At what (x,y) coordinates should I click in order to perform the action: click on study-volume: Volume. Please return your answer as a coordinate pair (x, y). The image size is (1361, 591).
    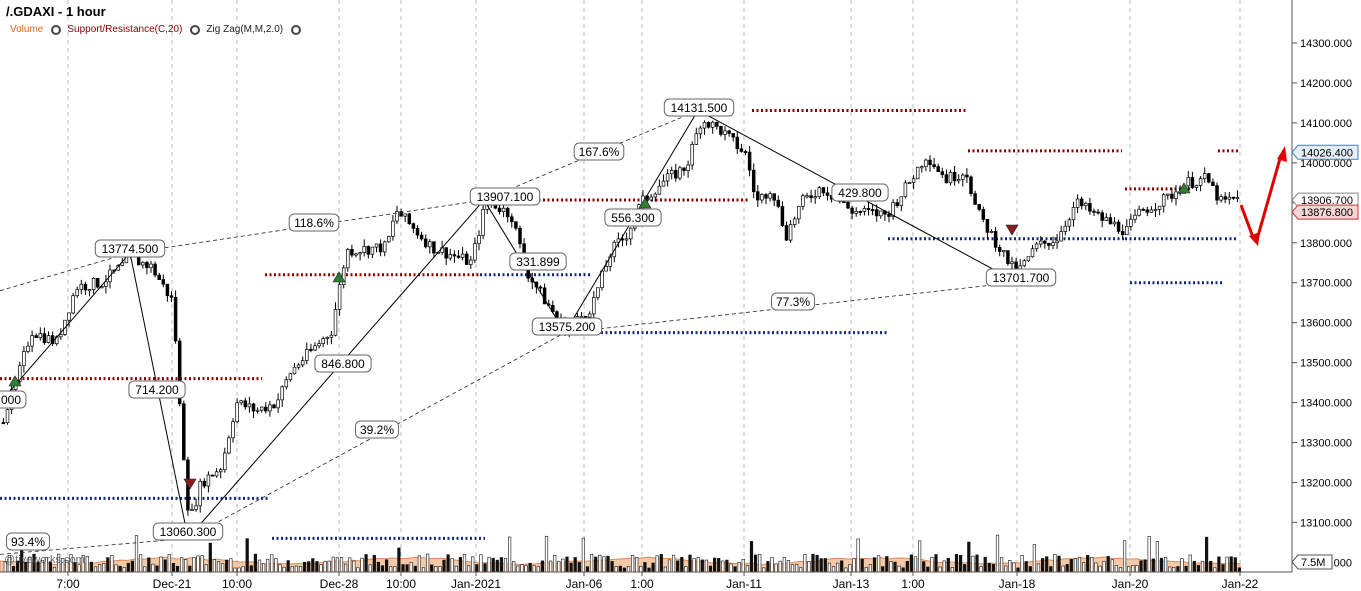
    Looking at the image, I should click on (27, 29).